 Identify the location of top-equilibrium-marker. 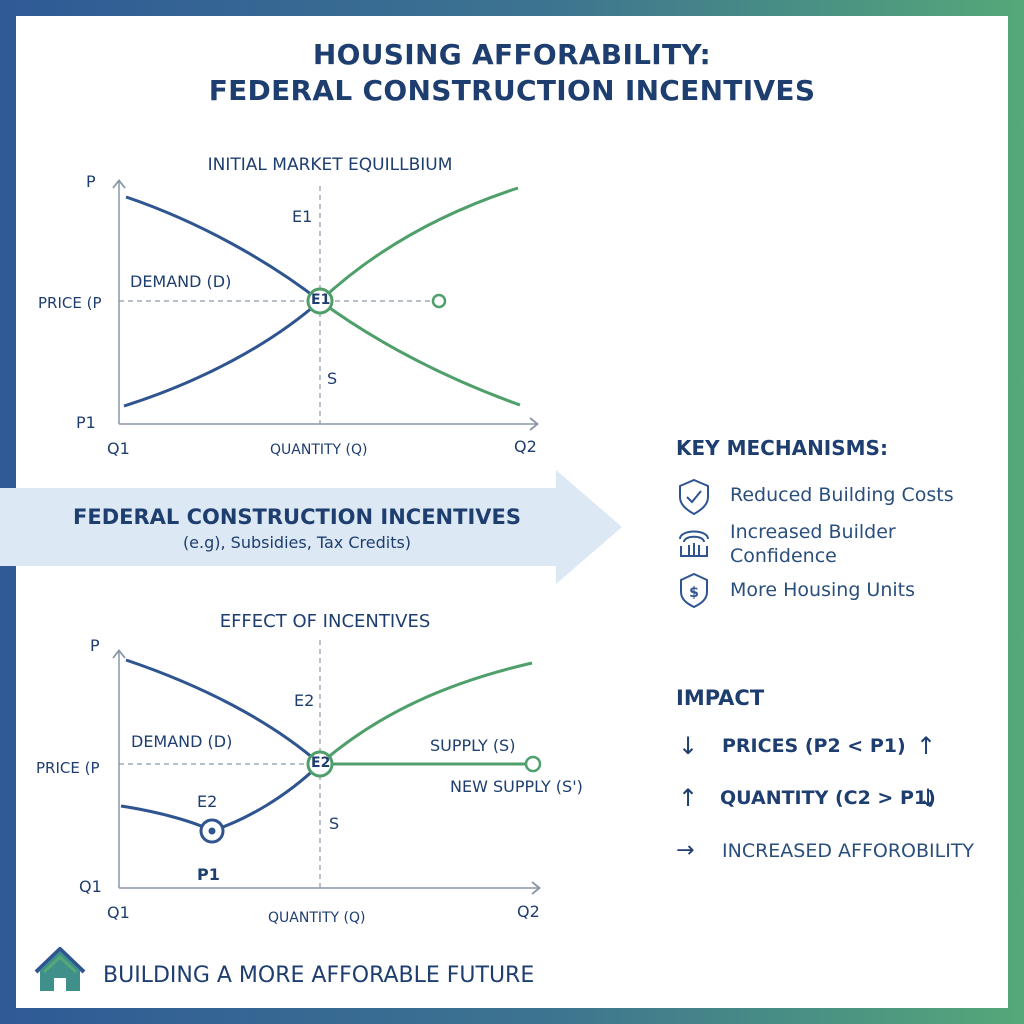
(320, 301).